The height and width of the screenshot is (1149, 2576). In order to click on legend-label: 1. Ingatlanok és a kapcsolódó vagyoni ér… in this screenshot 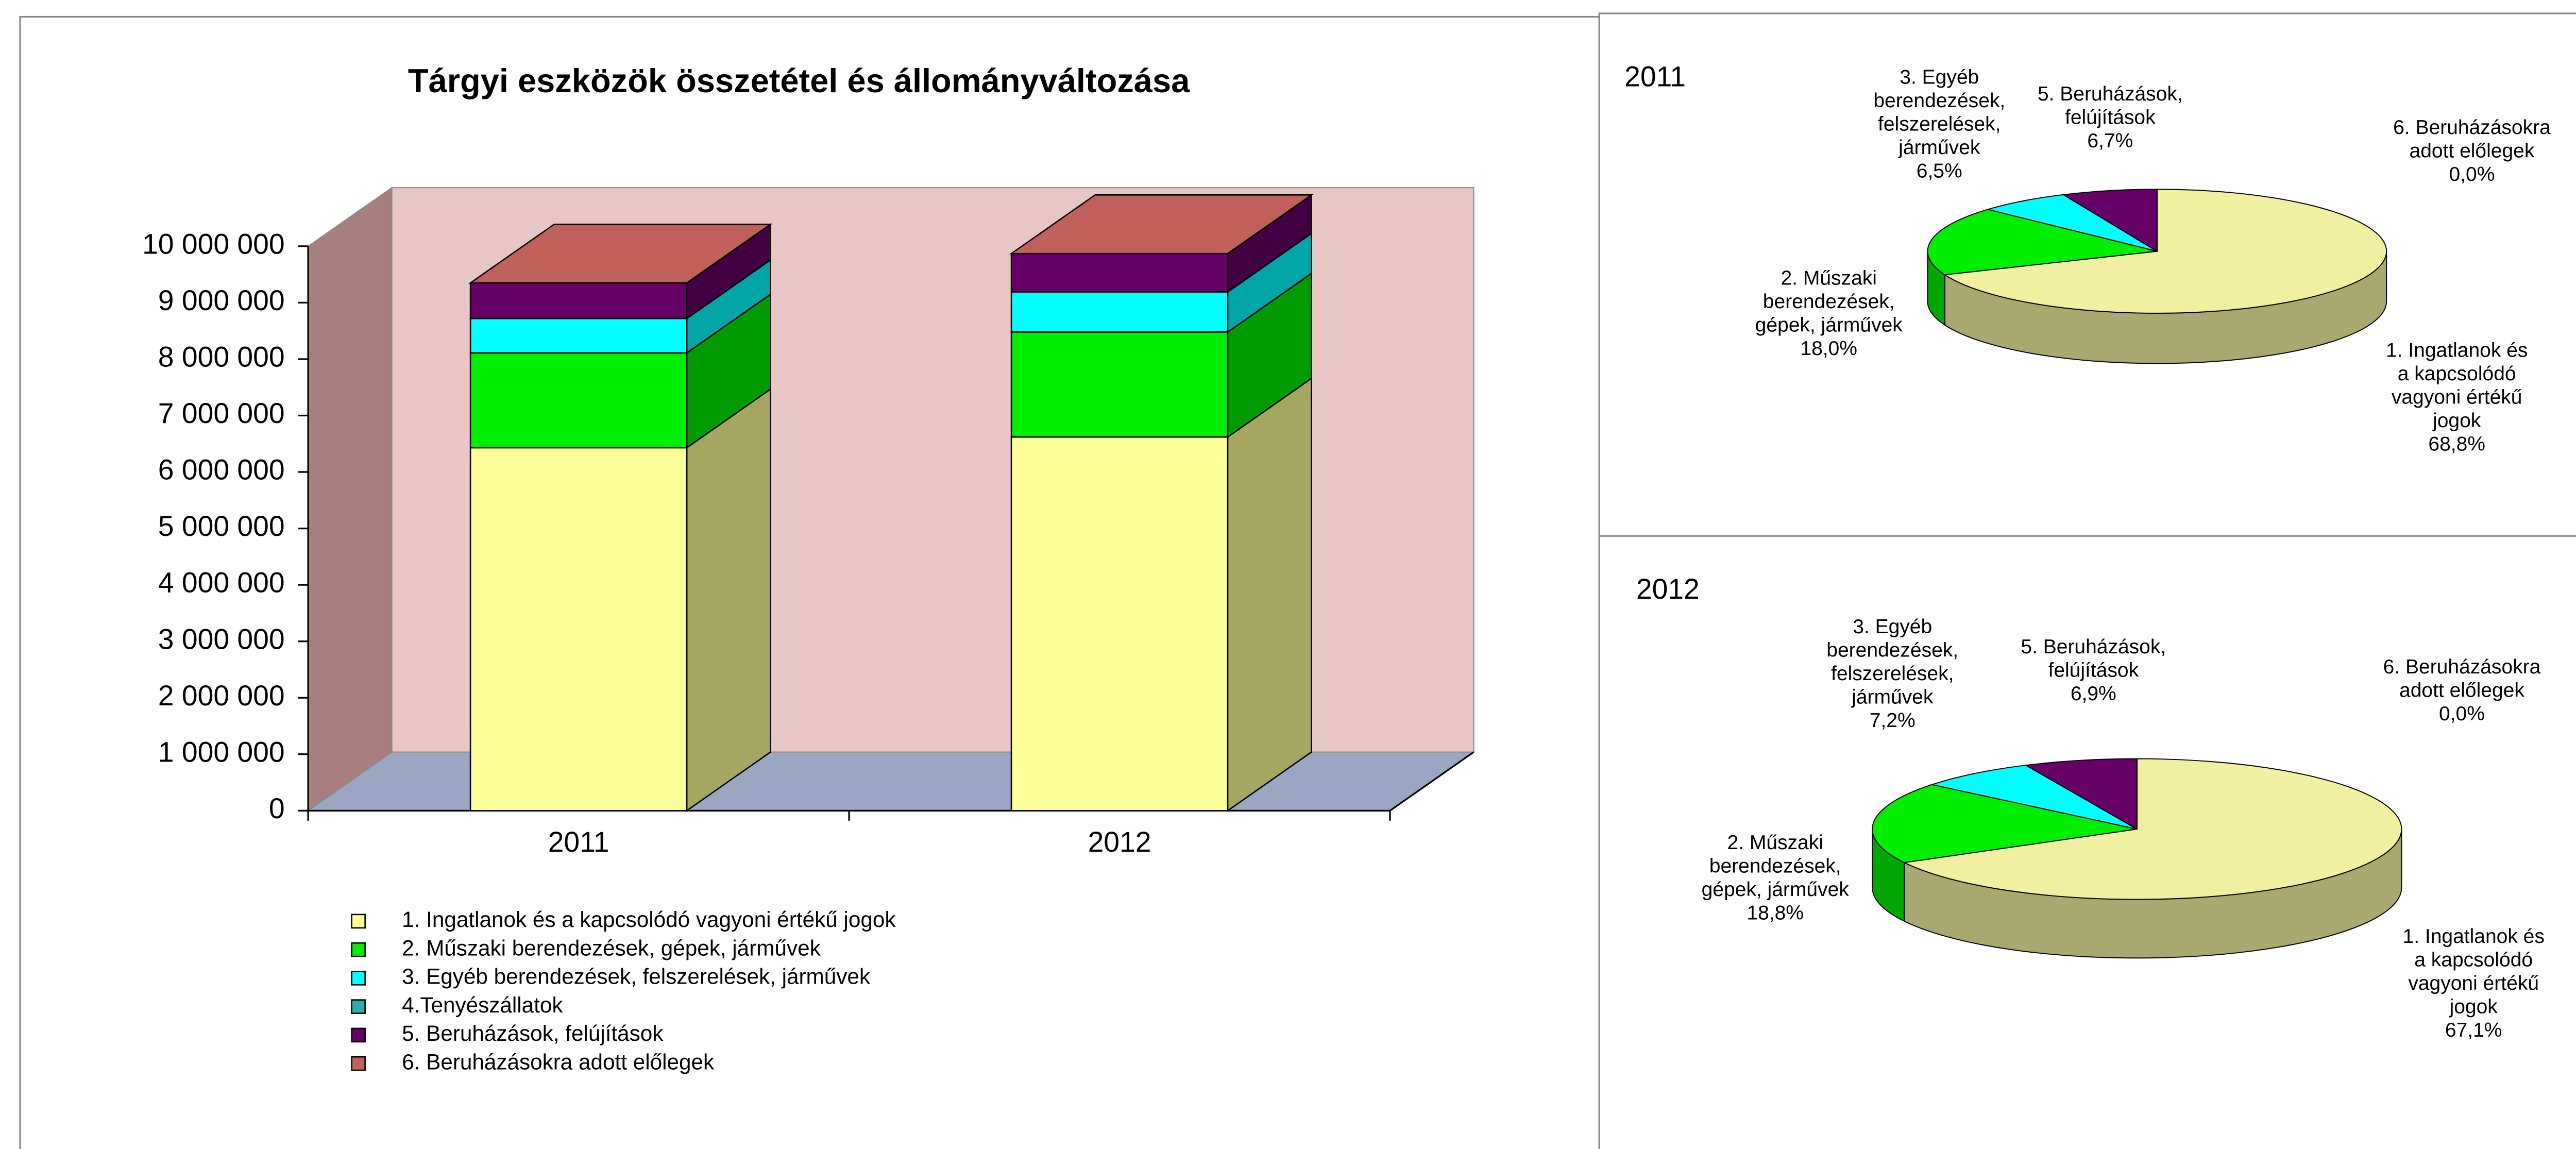, I will do `click(649, 919)`.